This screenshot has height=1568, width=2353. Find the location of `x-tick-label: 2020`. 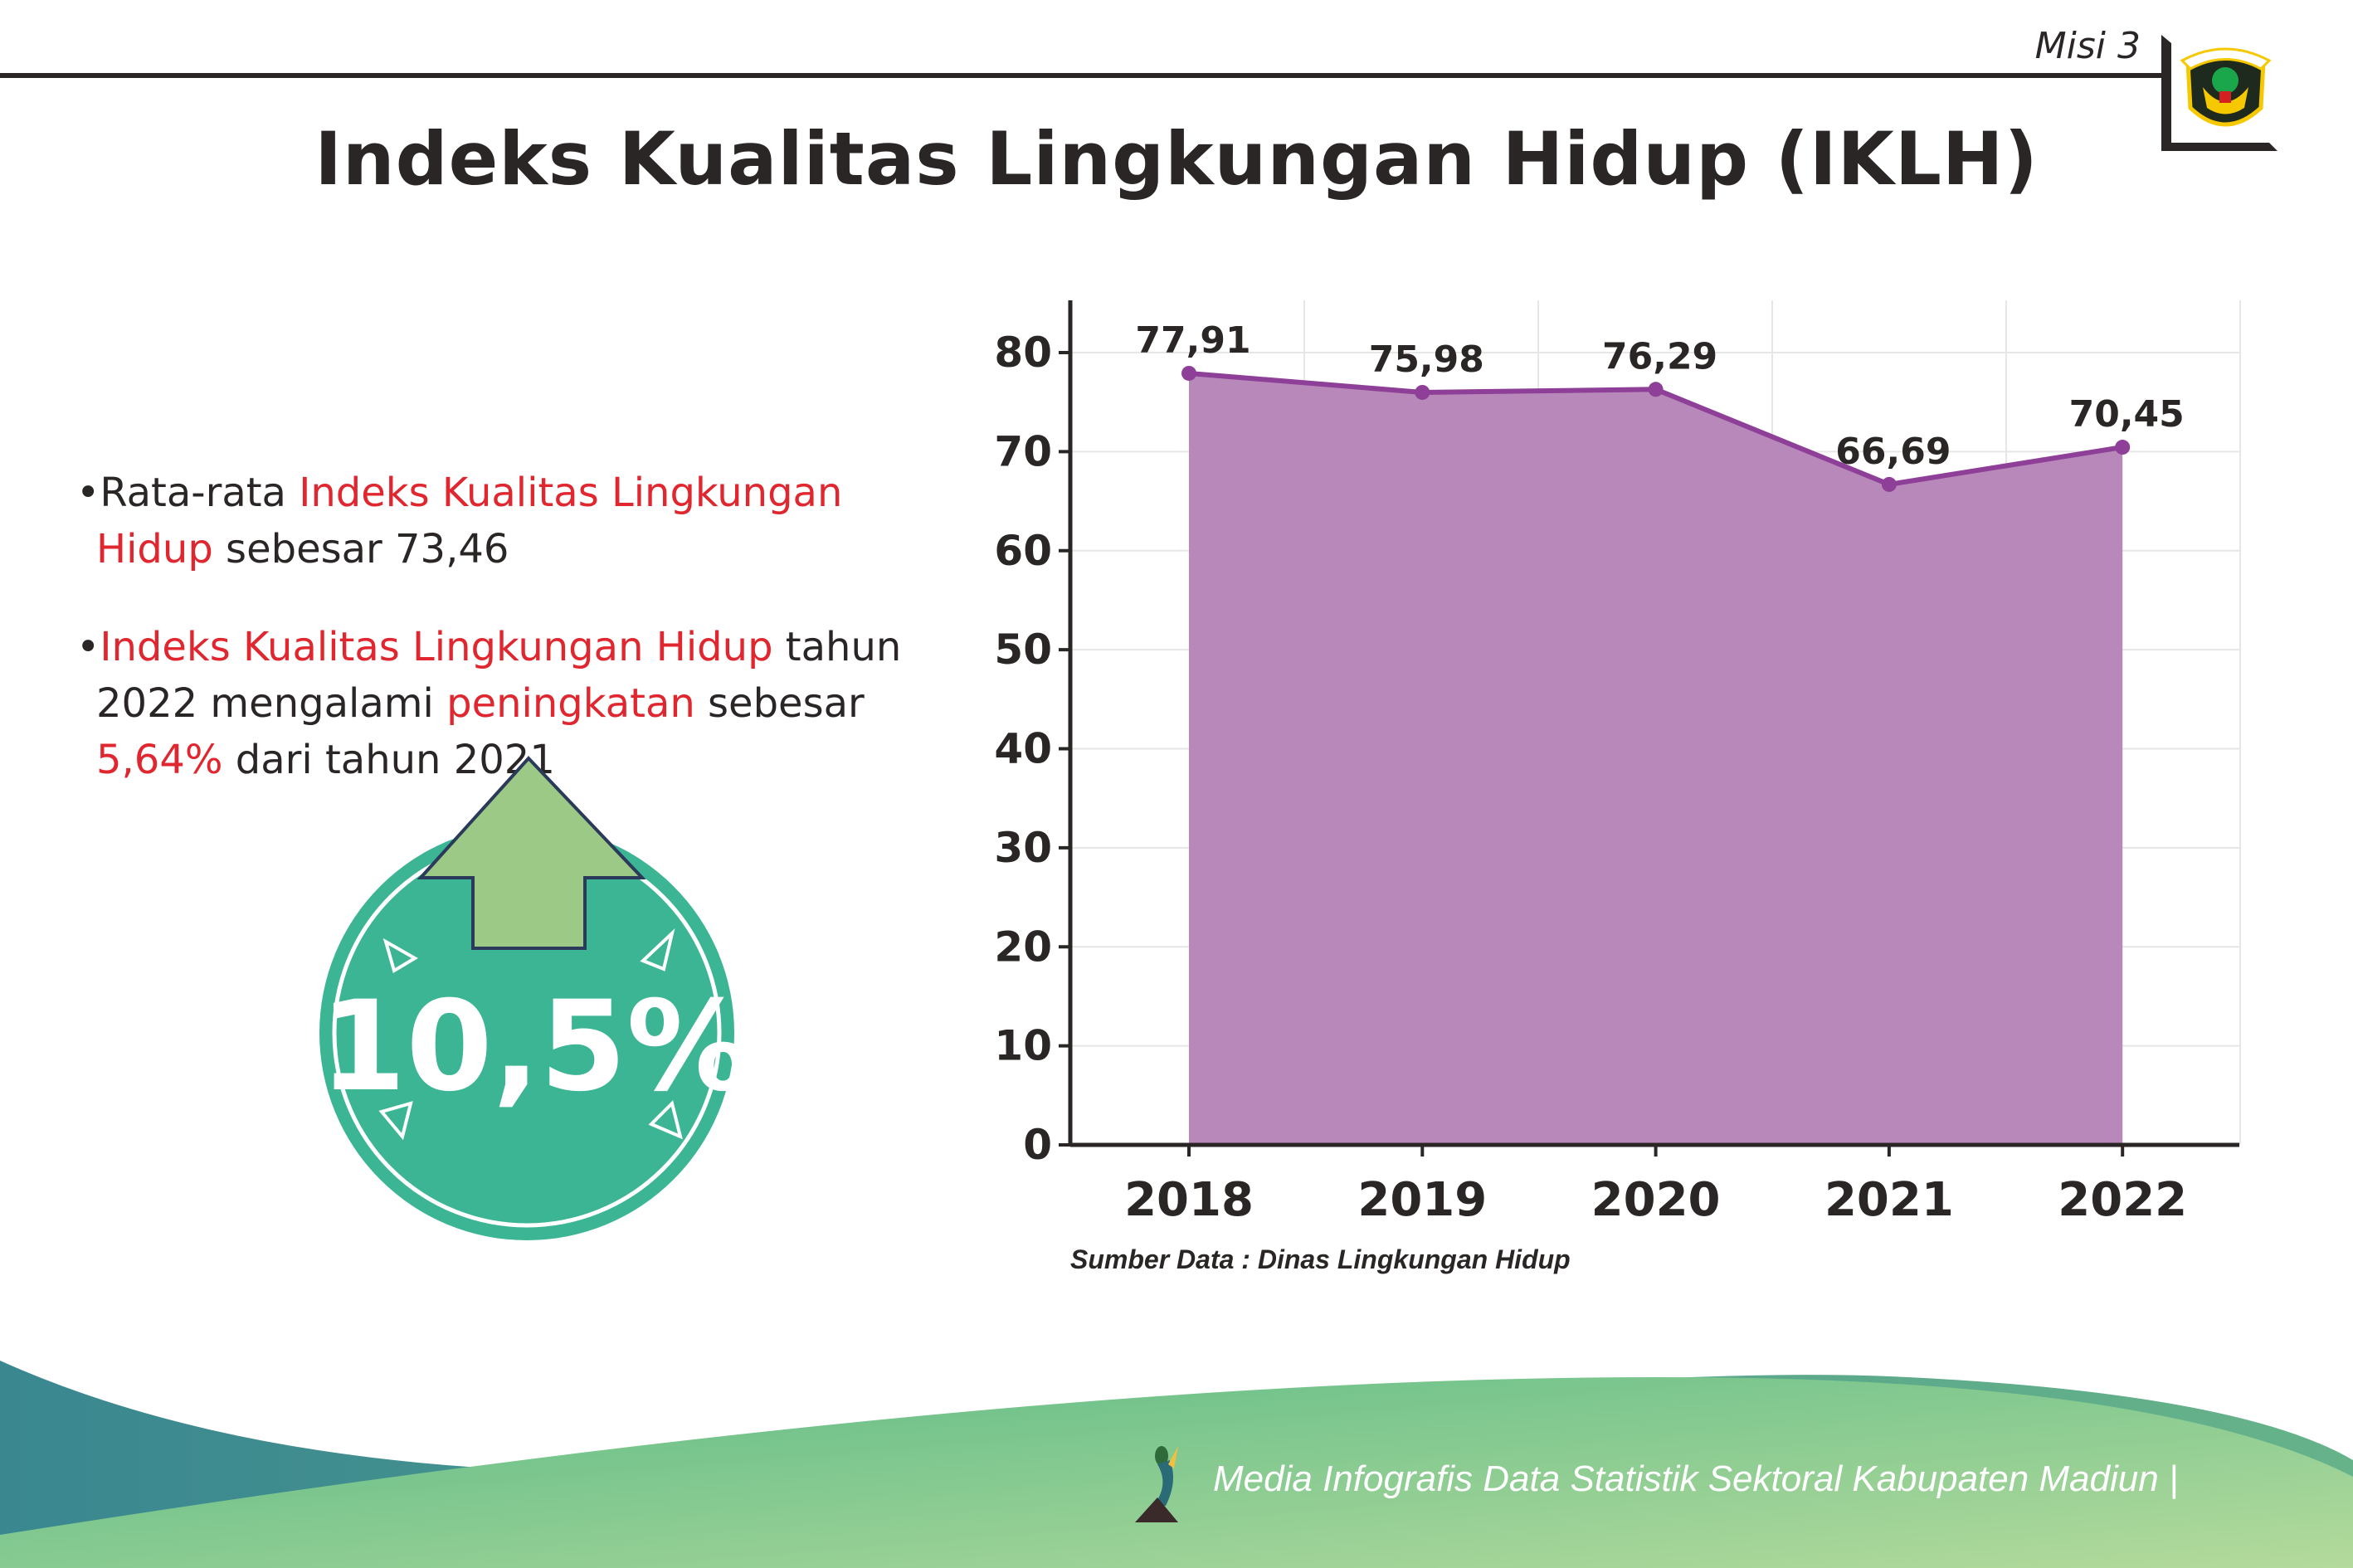

x-tick-label: 2020 is located at coordinates (1656, 1200).